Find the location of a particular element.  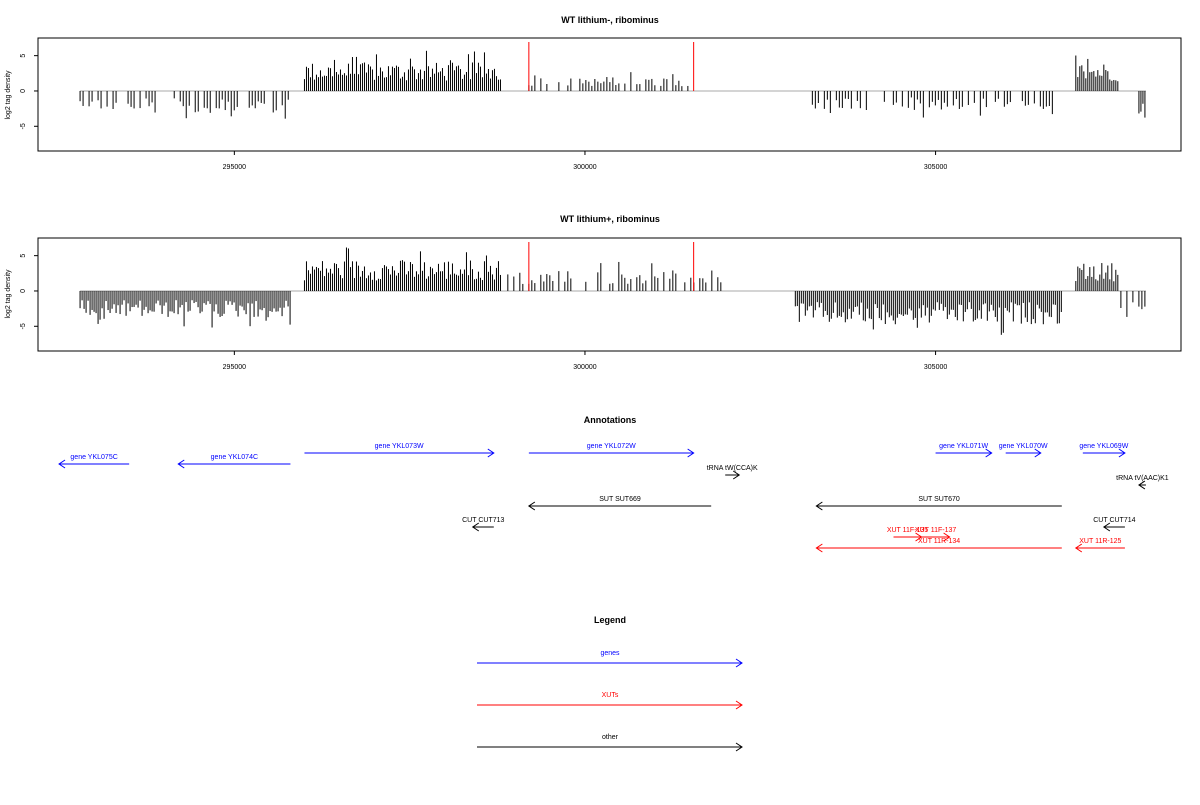

feature-label: CUT CUT714 is located at coordinates (1114, 520).